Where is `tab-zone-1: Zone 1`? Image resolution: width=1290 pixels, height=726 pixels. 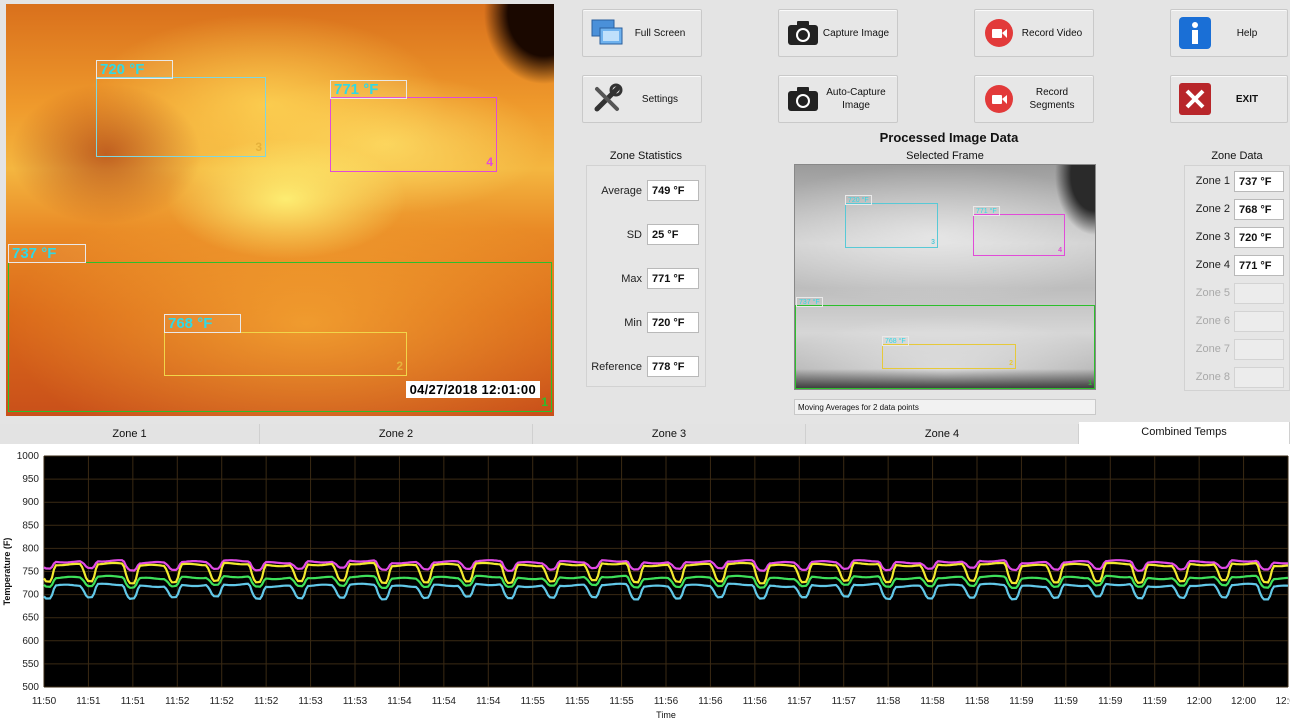 tab-zone-1: Zone 1 is located at coordinates (130, 434).